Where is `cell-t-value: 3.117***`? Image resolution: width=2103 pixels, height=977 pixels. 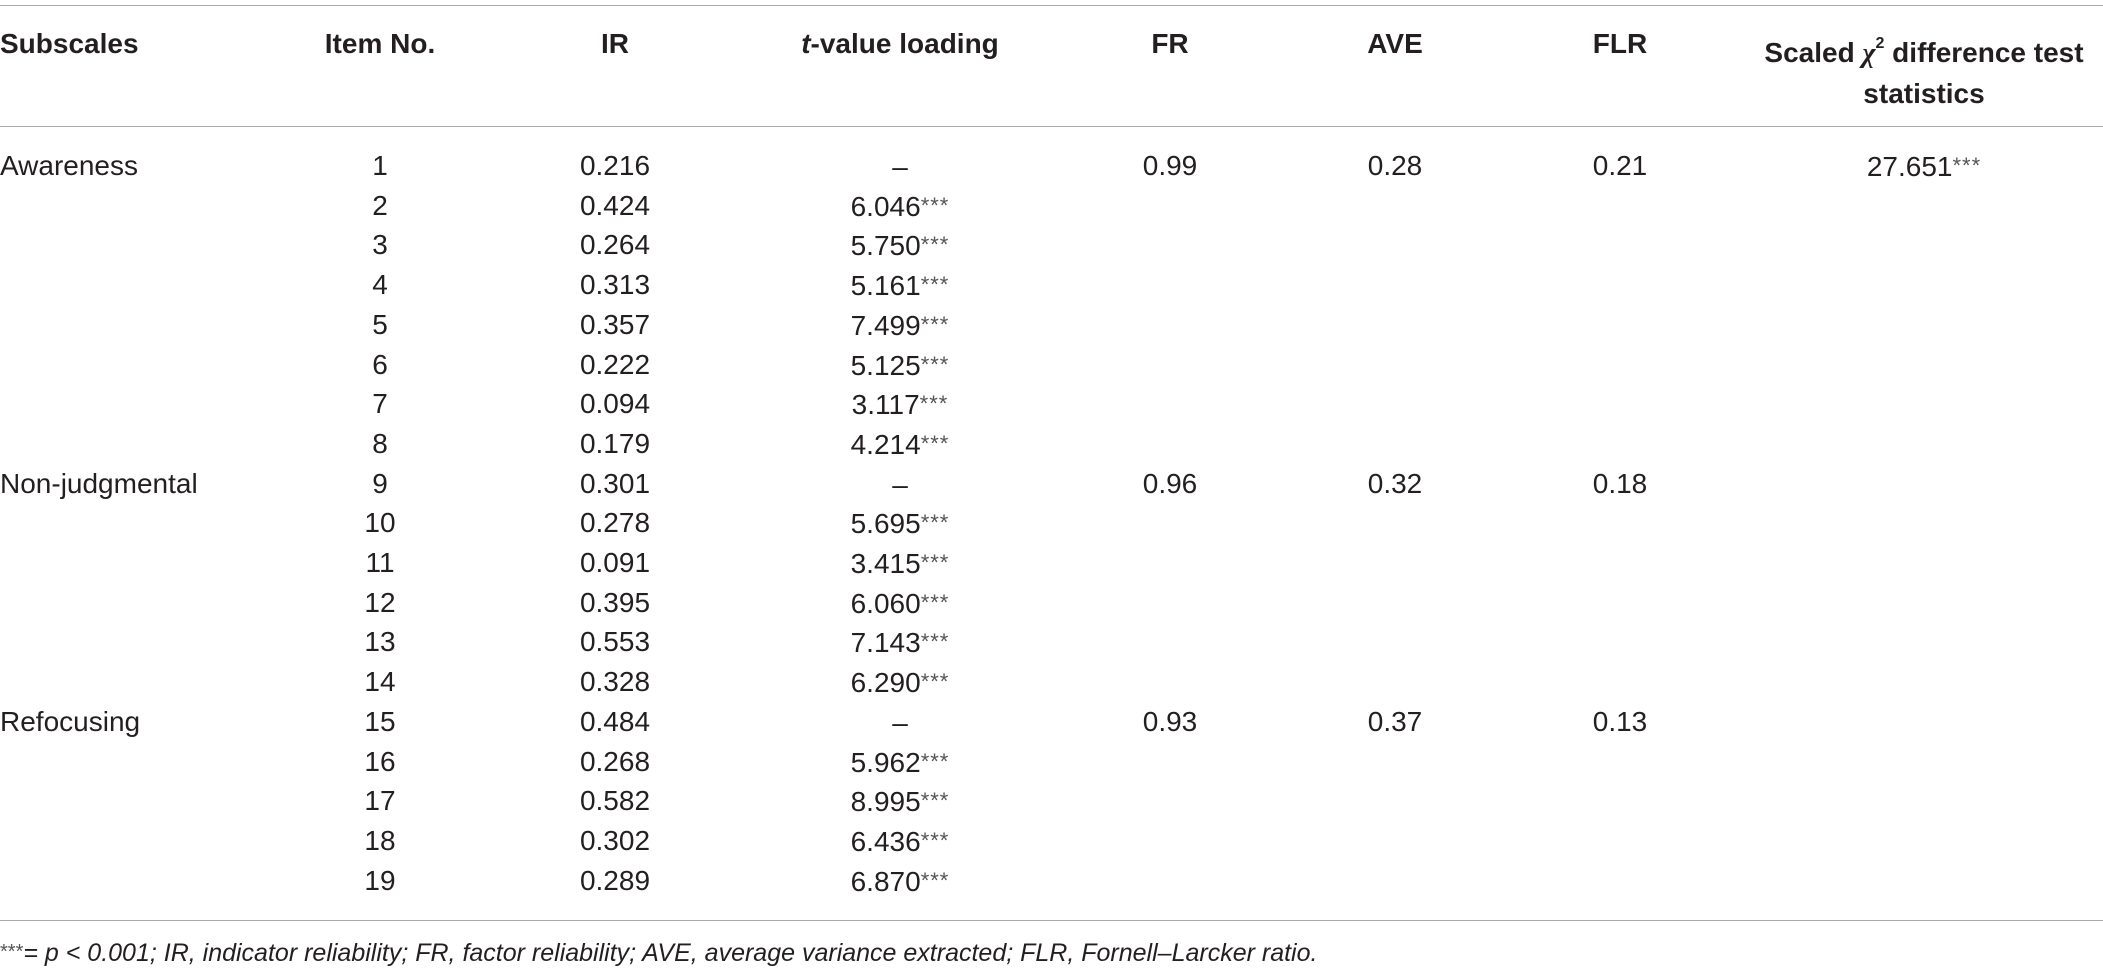 cell-t-value: 3.117*** is located at coordinates (900, 404).